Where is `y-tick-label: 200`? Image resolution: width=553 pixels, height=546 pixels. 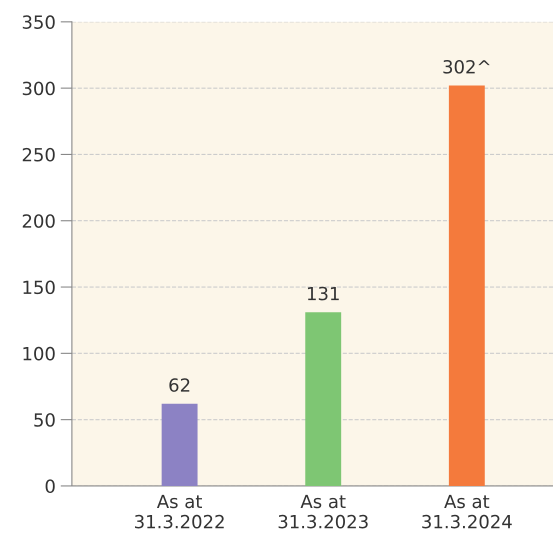 y-tick-label: 200 is located at coordinates (38, 221).